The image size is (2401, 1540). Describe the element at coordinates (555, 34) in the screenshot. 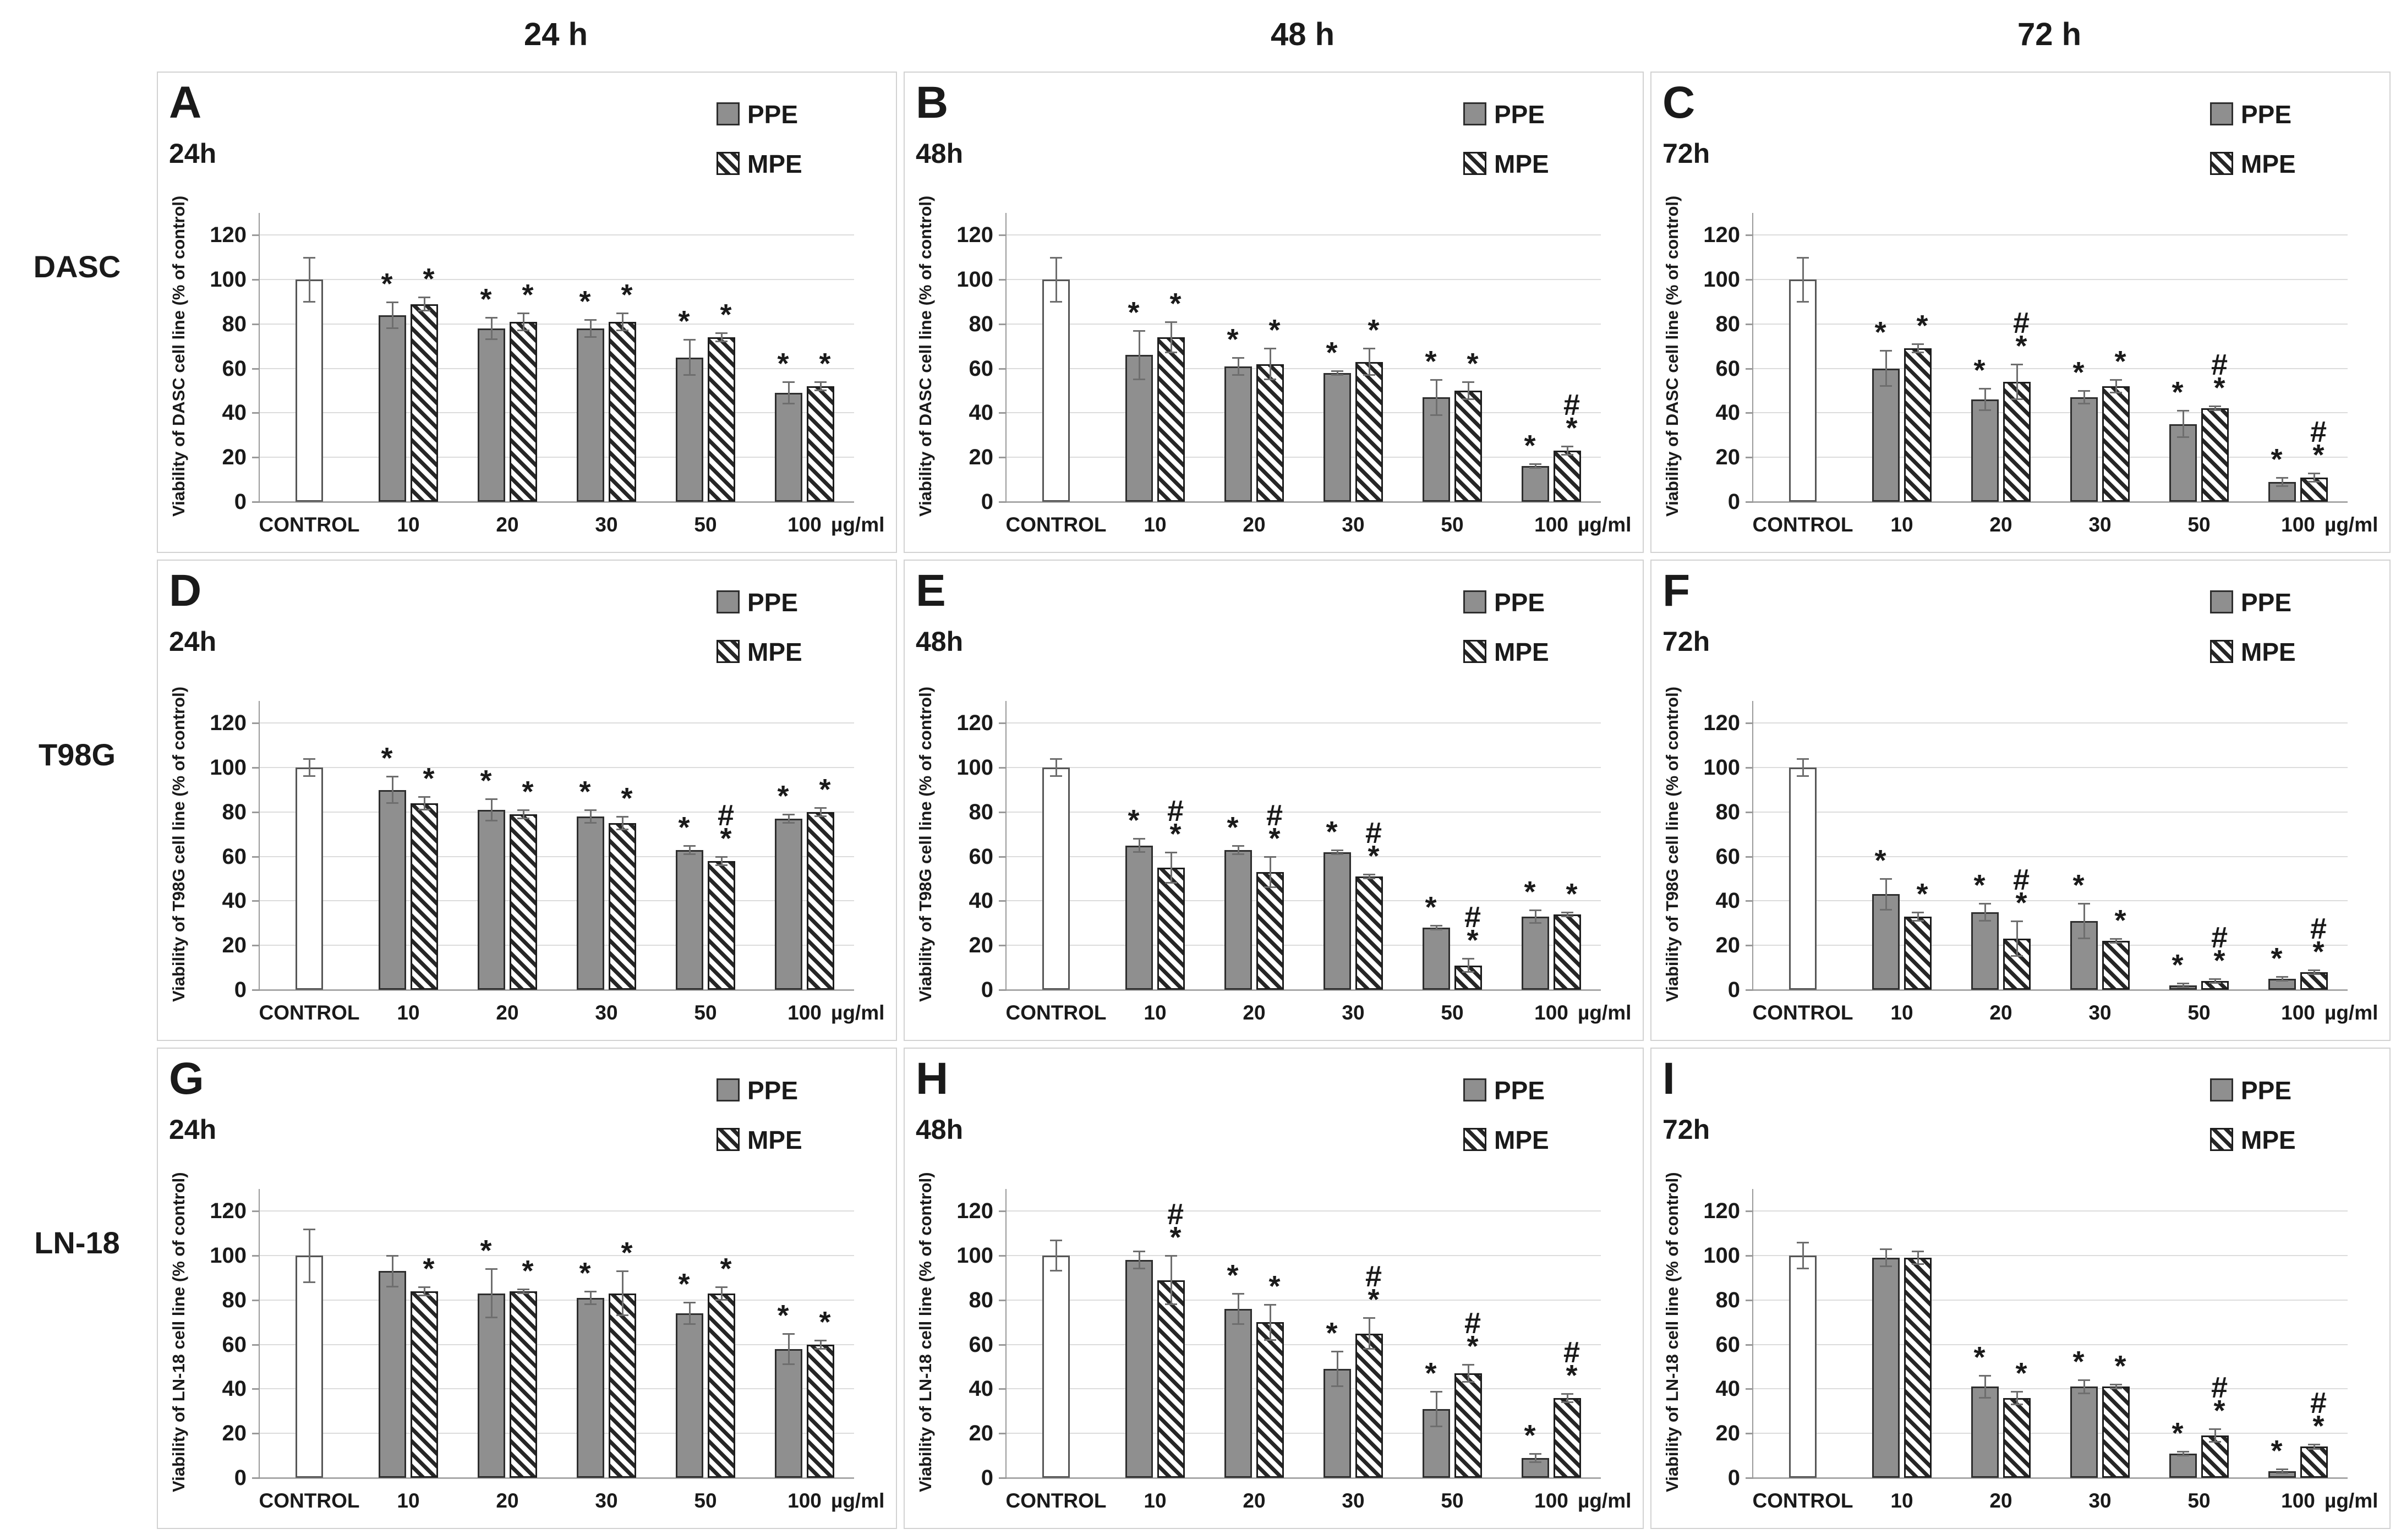

I see `column-header-24h: 24 h` at that location.